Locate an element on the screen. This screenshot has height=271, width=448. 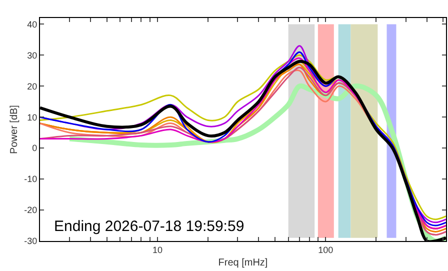
annotation: Ending 2026-07-18 19:59:59 is located at coordinates (149, 226).